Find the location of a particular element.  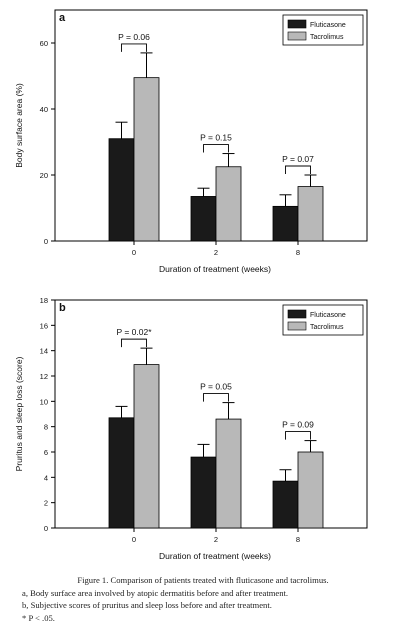

y-tick-label: 40 is located at coordinates (44, 109).